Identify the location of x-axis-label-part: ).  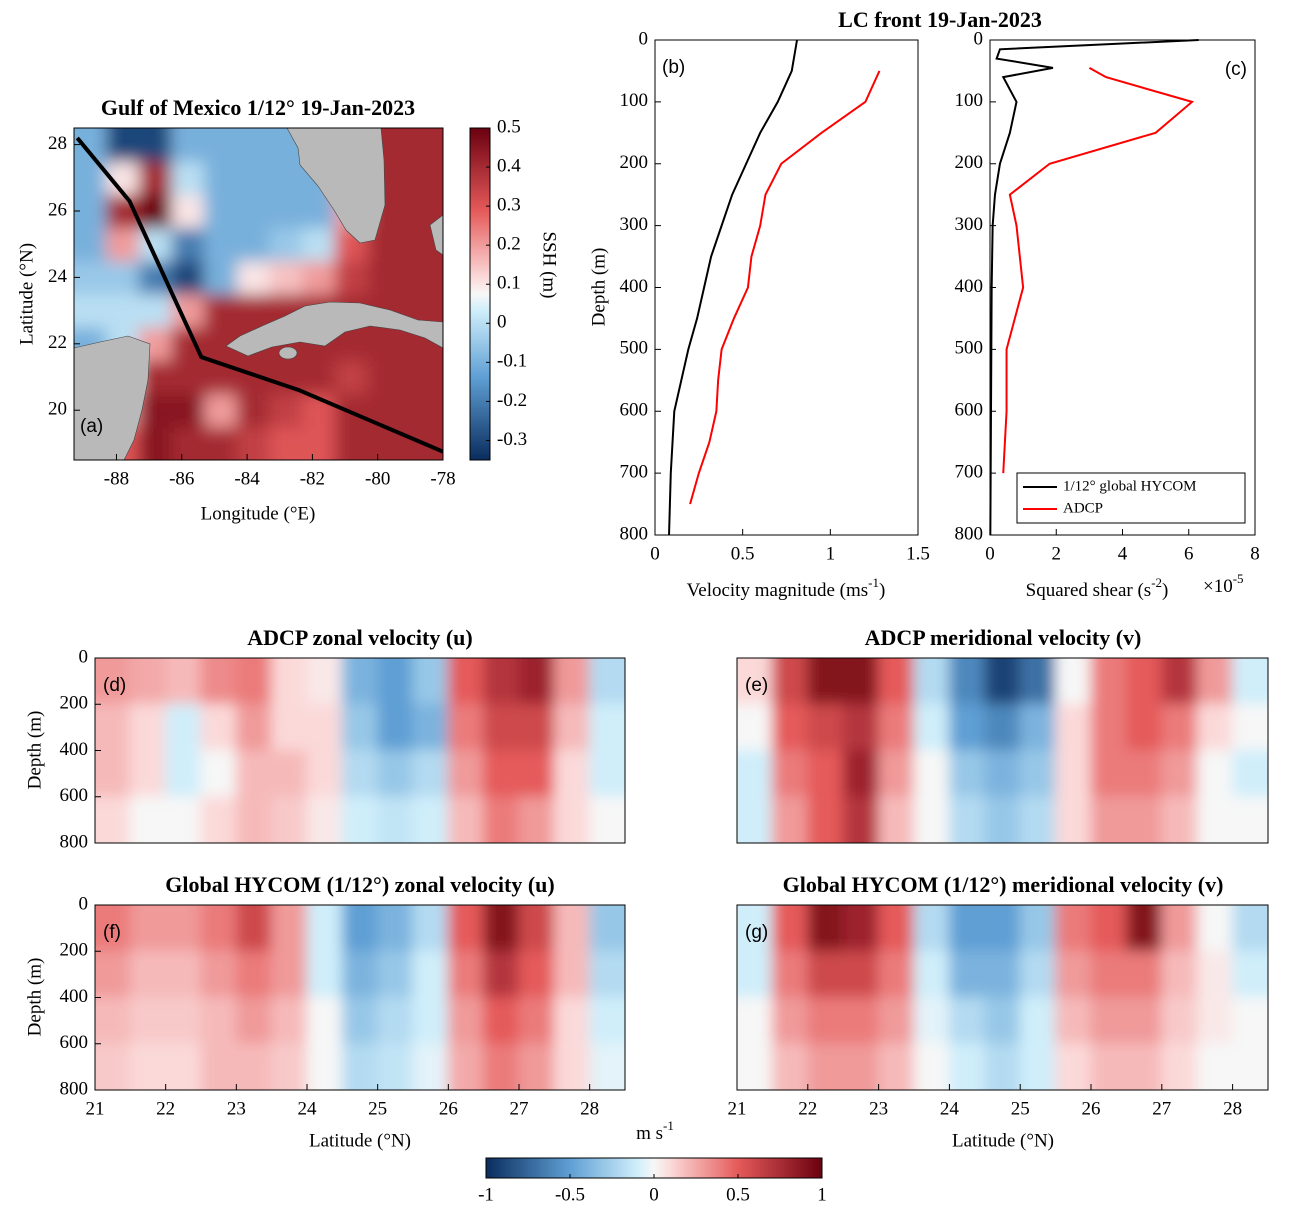
(882, 590).